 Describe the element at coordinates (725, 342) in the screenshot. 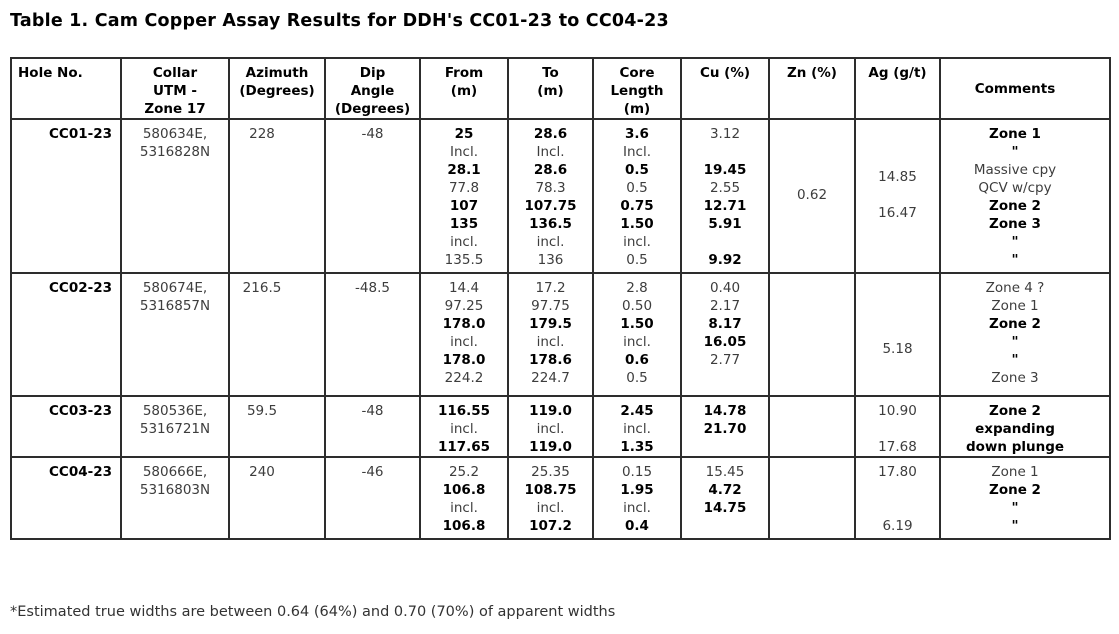

I see `cell-cu-value: 16.05` at that location.